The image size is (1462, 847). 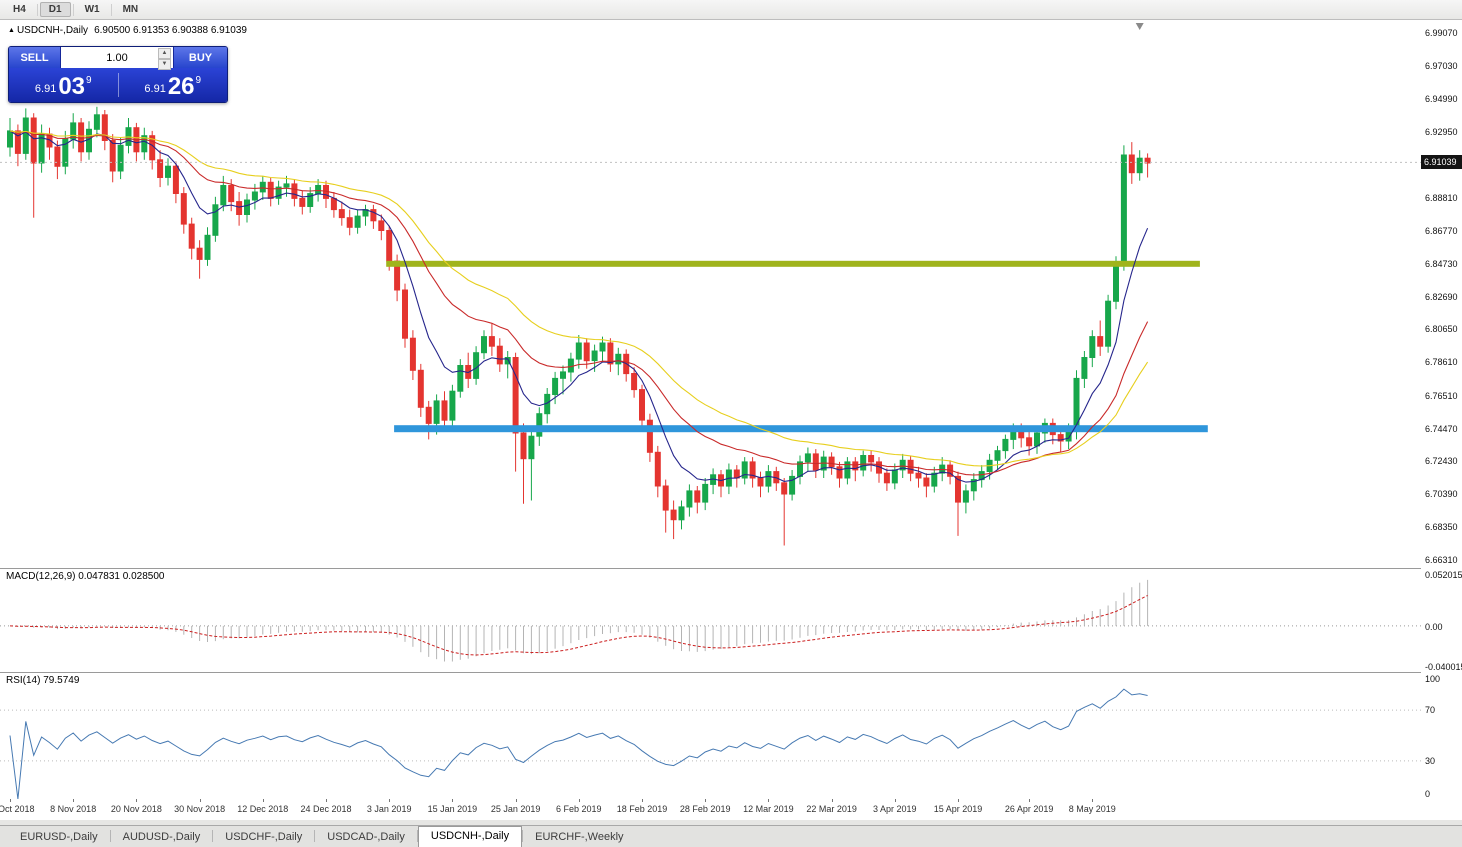 I want to click on spinner-up-icon: ▲, so click(x=164, y=53).